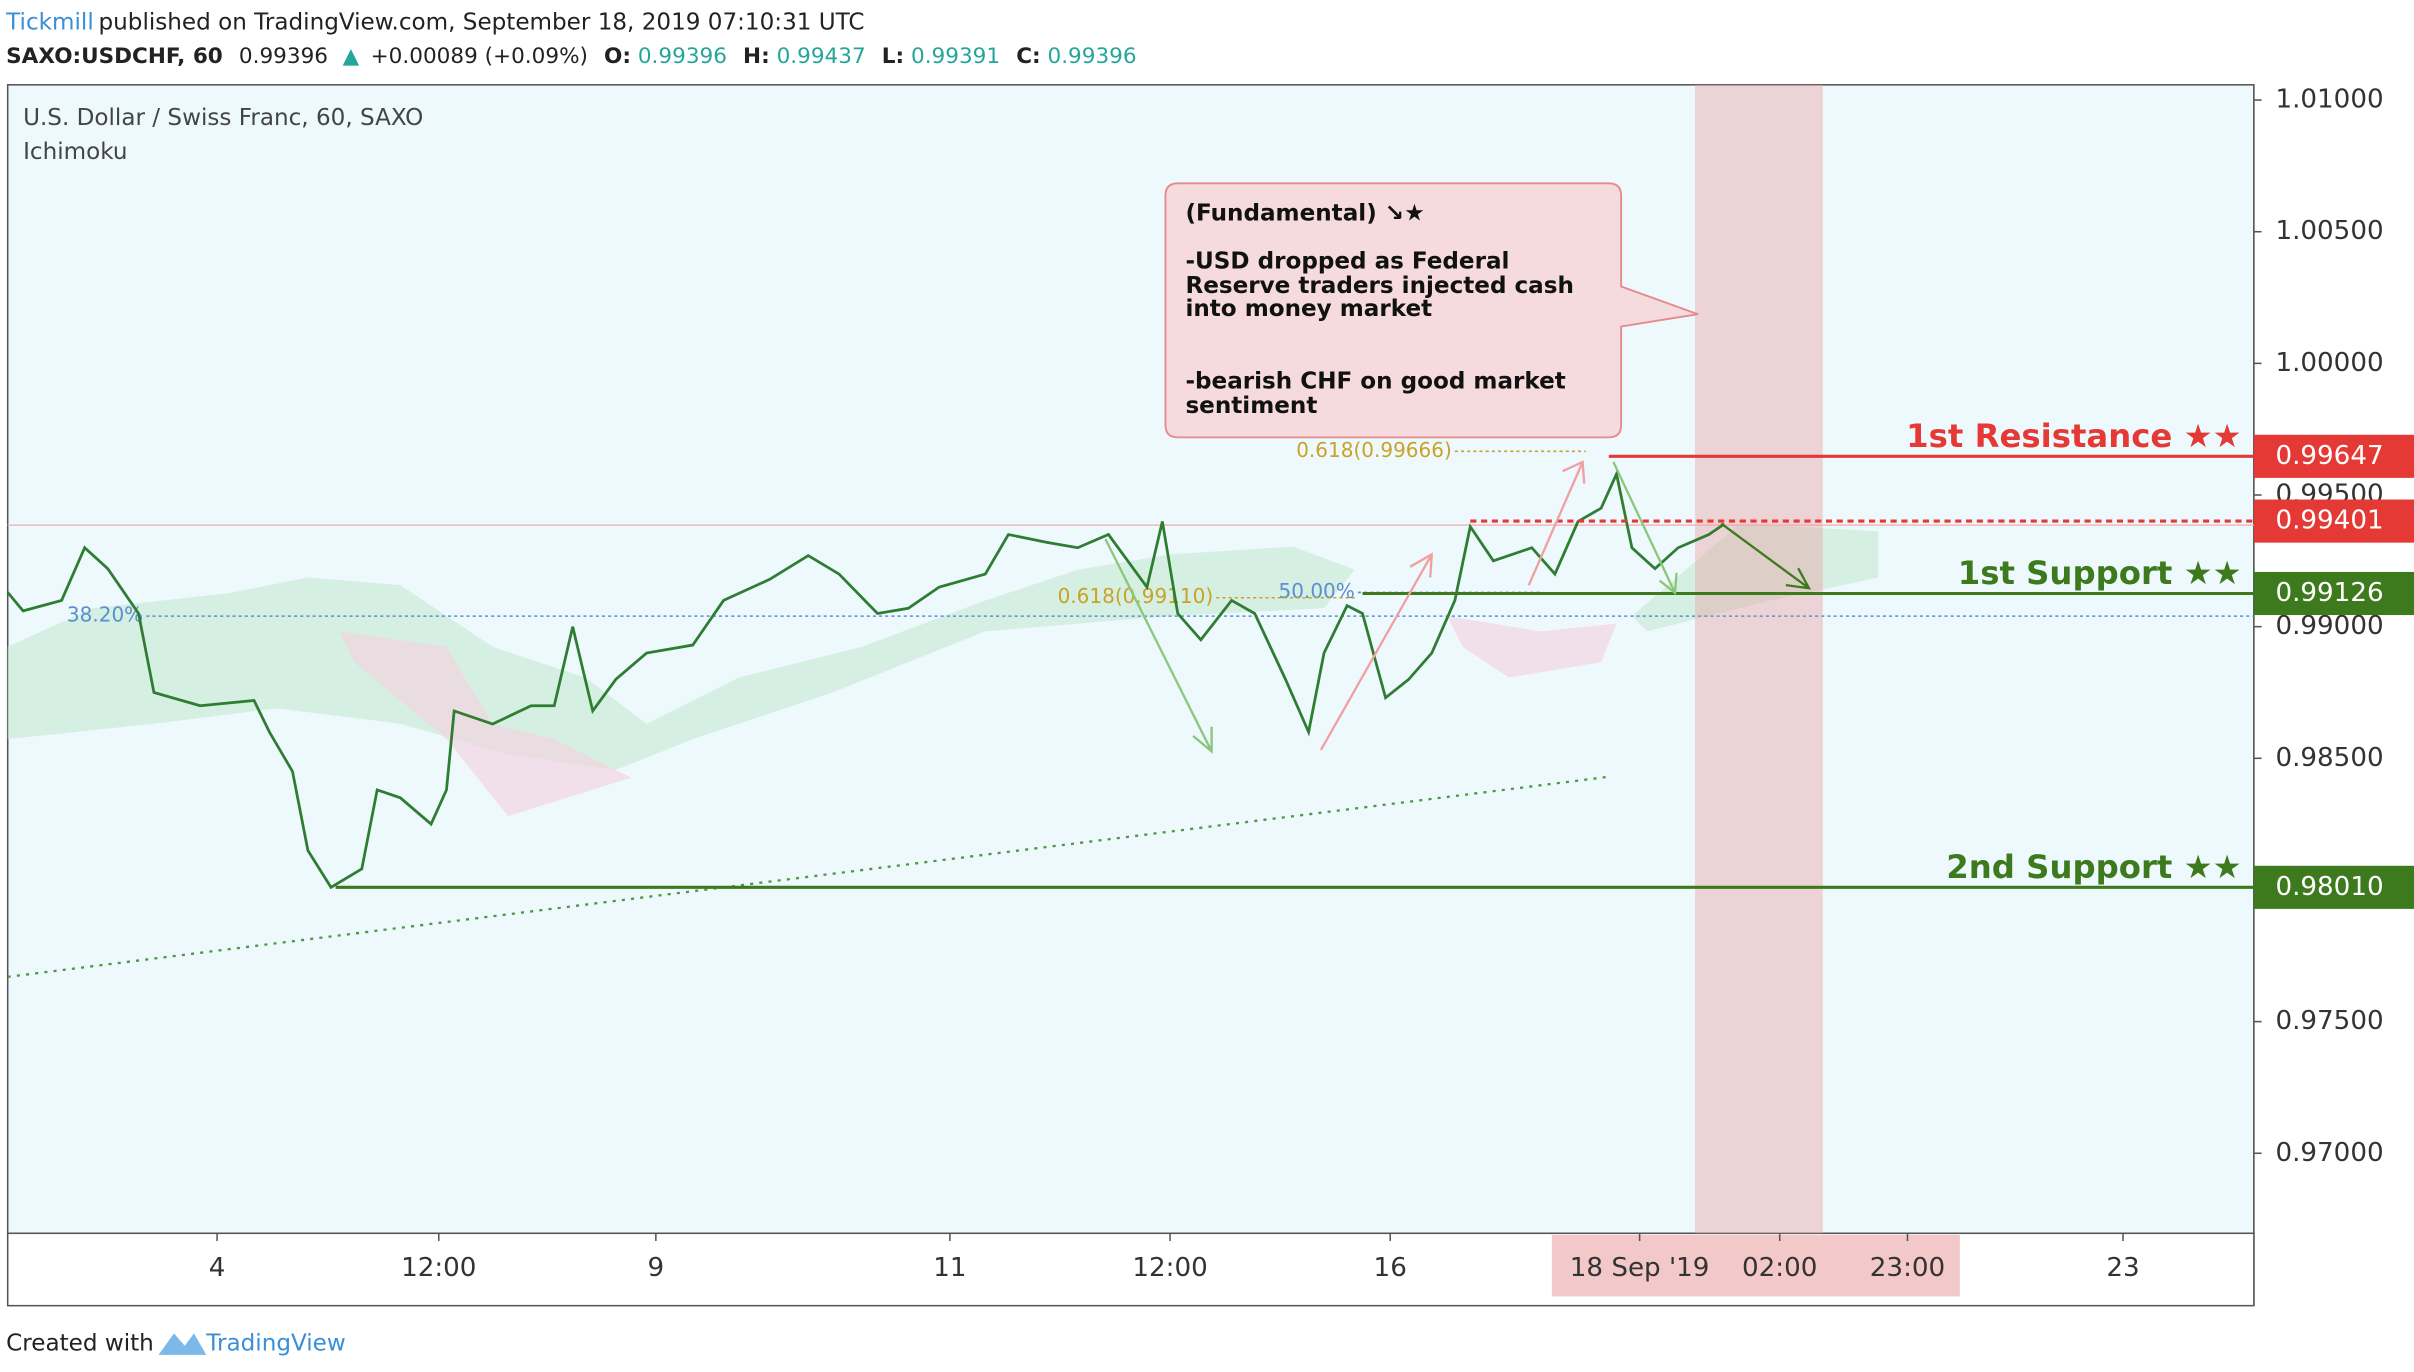 The height and width of the screenshot is (1372, 2414). What do you see at coordinates (1375, 381) in the screenshot?
I see `callout-line: -bearish CHF on good market` at bounding box center [1375, 381].